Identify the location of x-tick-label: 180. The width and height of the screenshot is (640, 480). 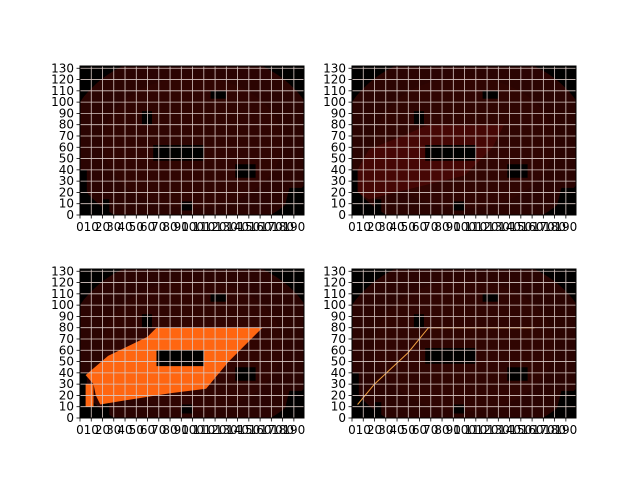
(554, 430).